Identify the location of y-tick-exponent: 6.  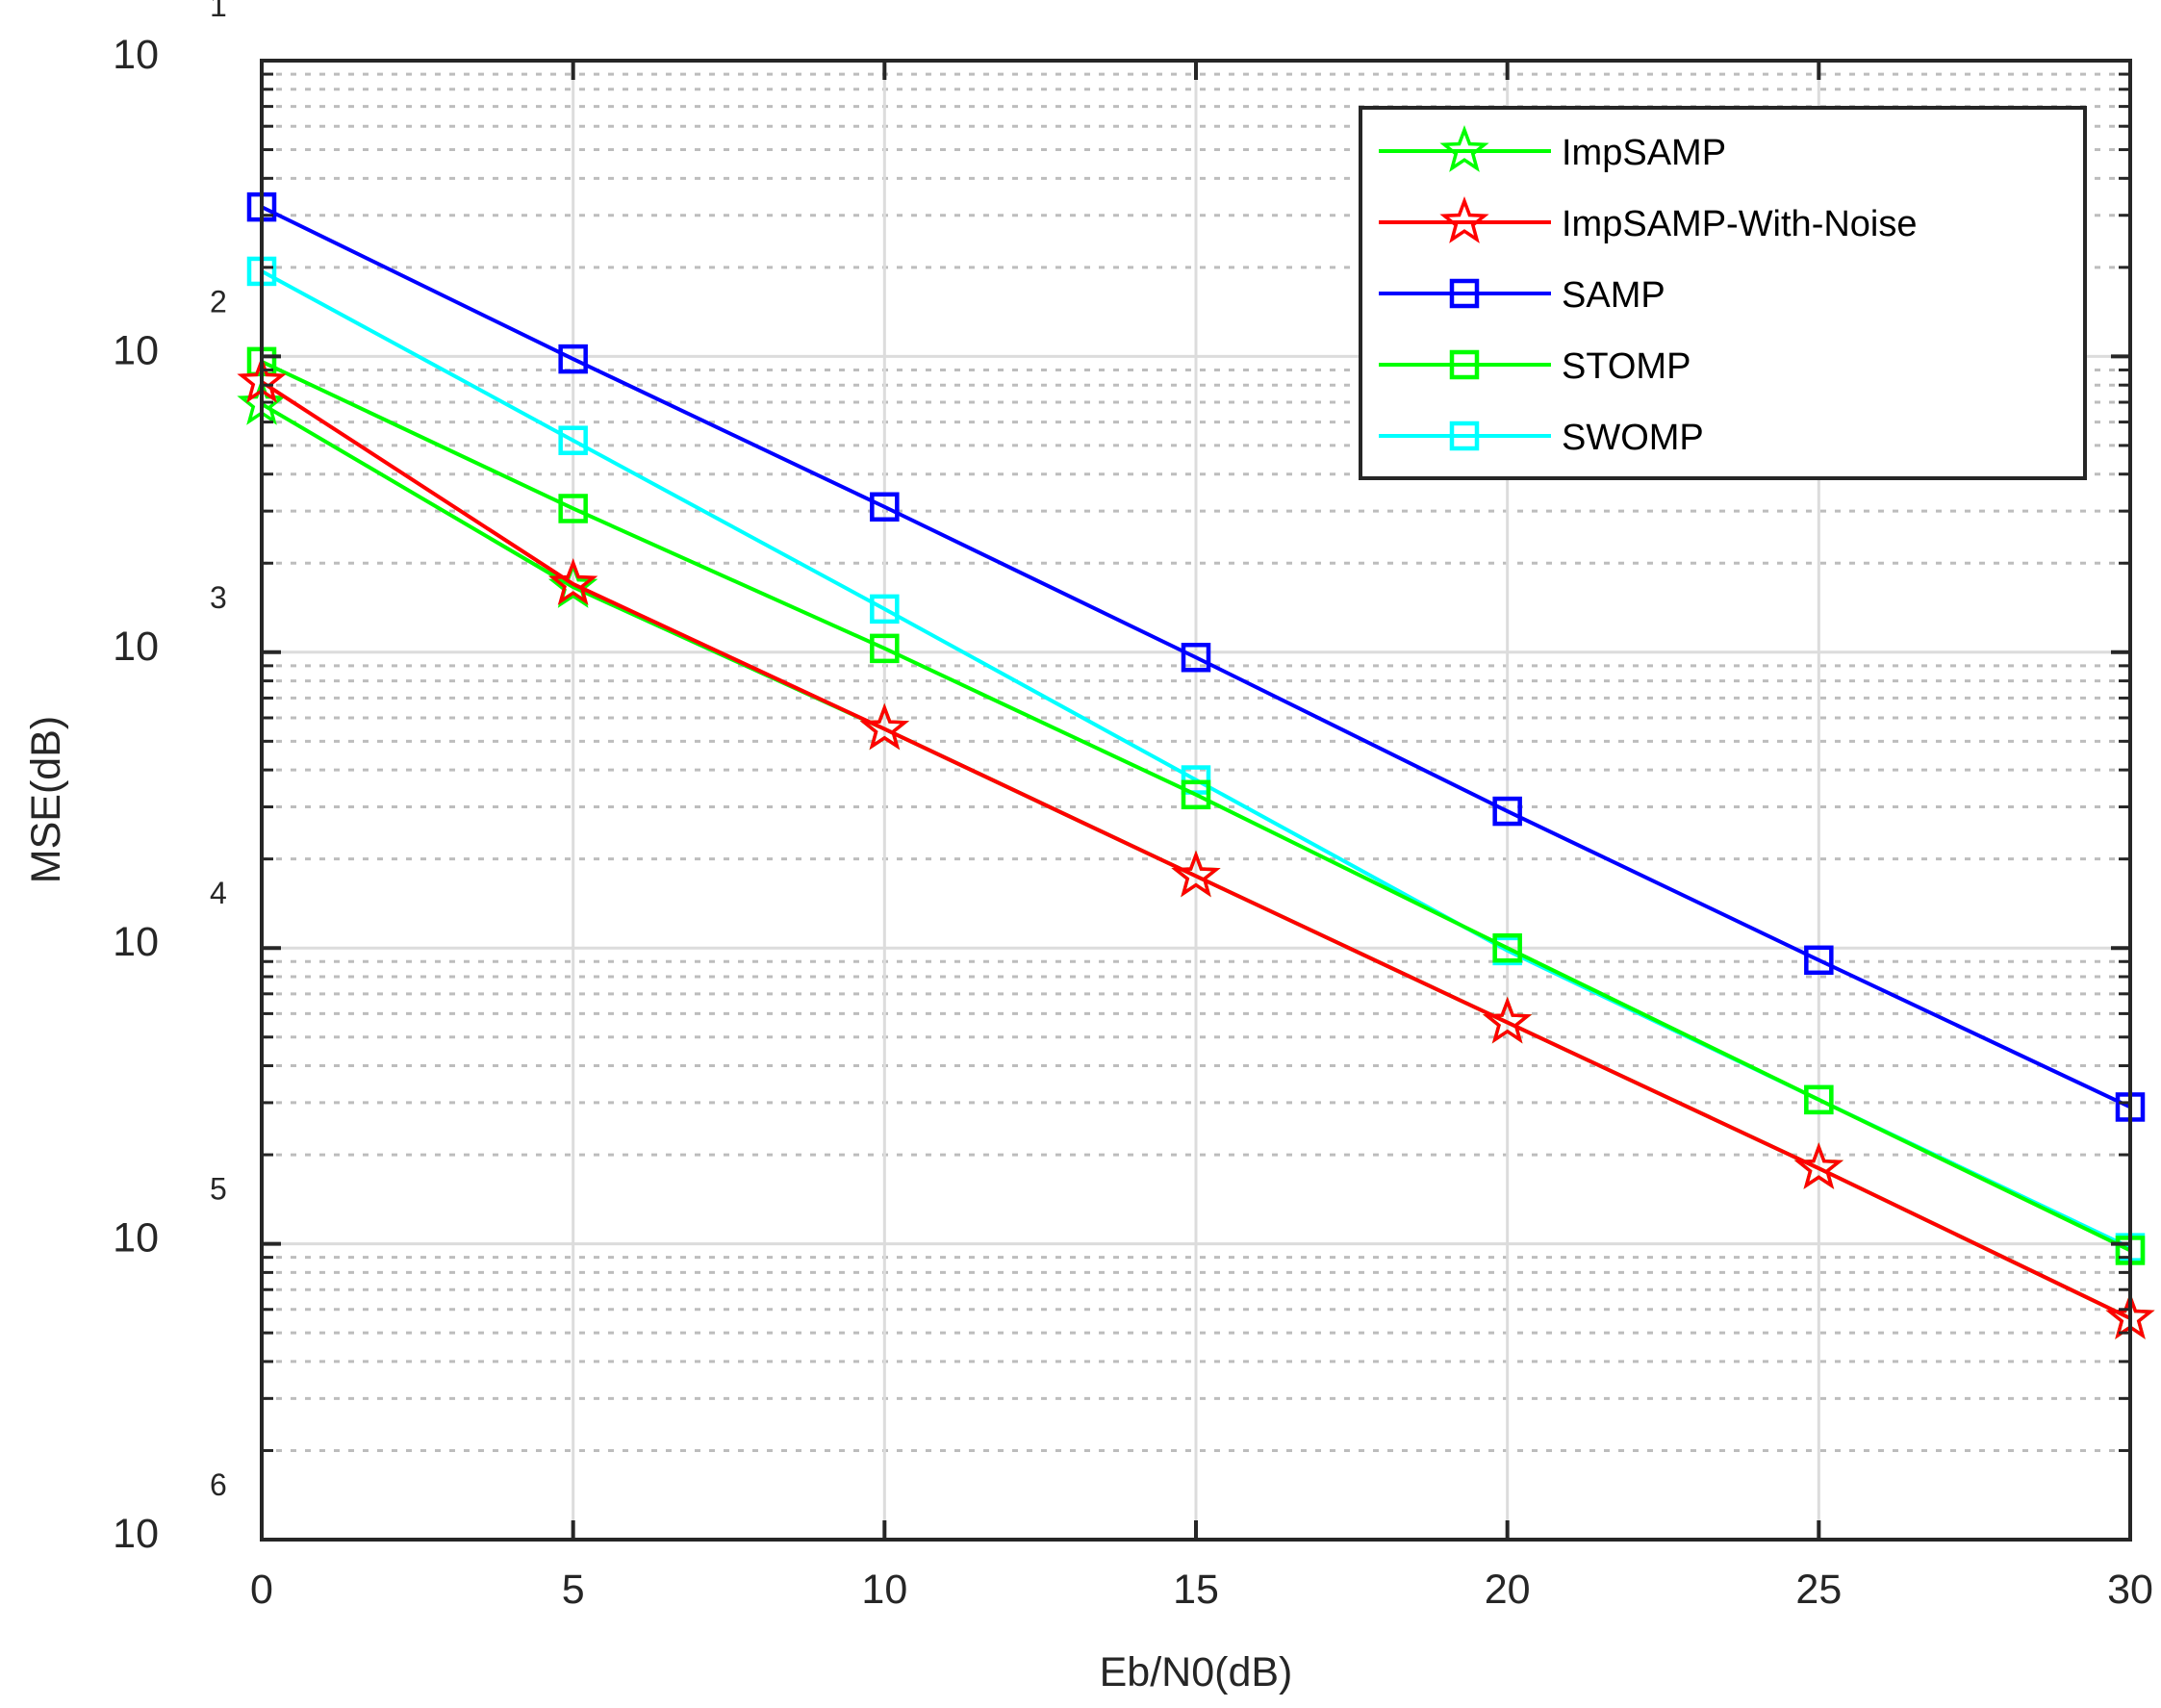
(219, 1484).